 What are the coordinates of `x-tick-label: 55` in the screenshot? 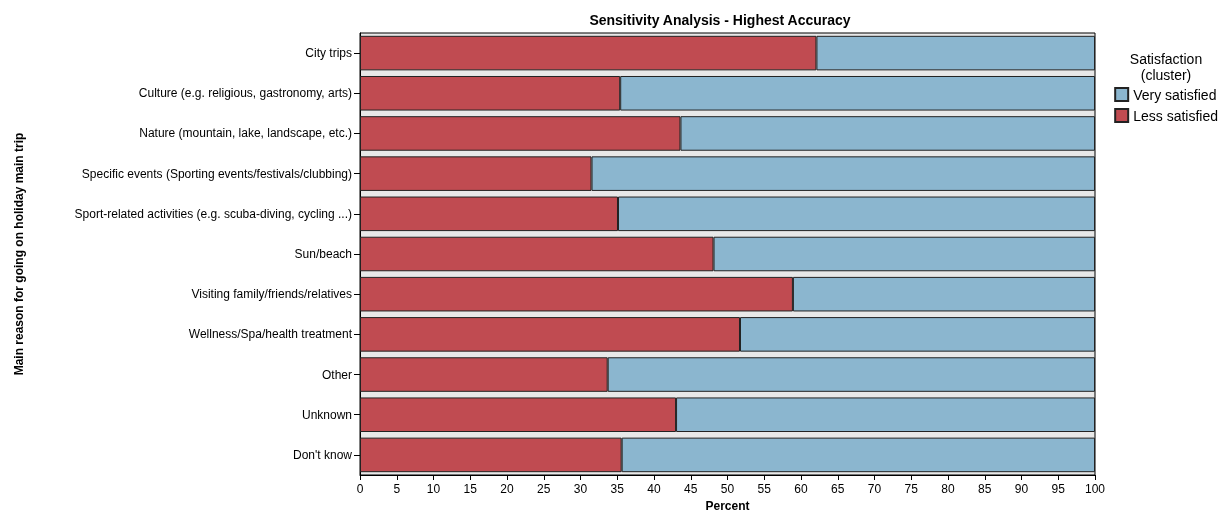 It's located at (764, 489).